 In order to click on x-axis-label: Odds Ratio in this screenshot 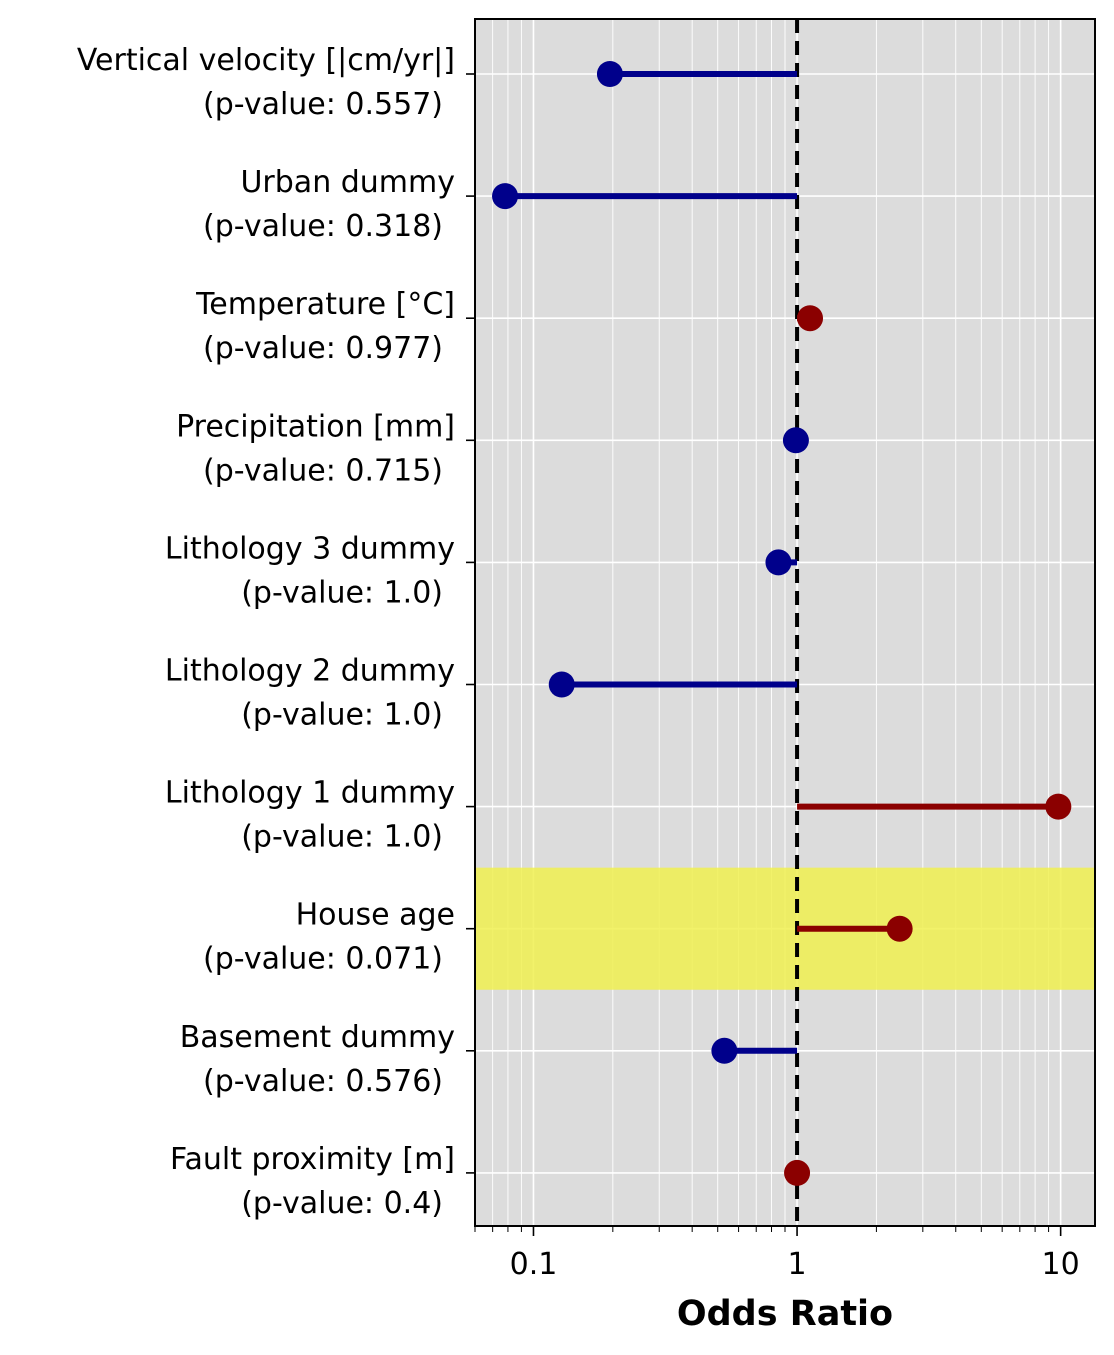, I will do `click(785, 1314)`.